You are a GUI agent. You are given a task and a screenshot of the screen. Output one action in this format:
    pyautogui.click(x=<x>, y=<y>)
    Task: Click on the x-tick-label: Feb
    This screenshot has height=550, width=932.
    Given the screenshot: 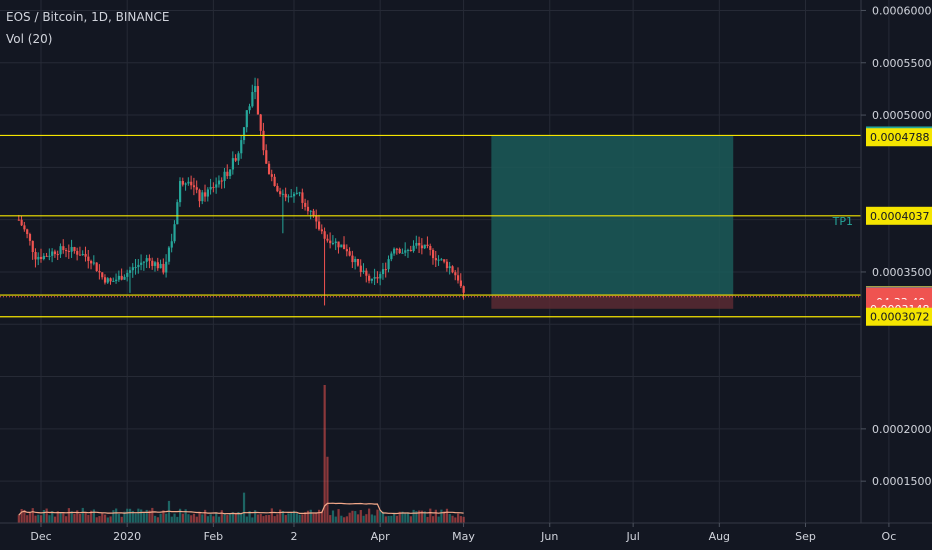 What is the action you would take?
    pyautogui.click(x=213, y=536)
    